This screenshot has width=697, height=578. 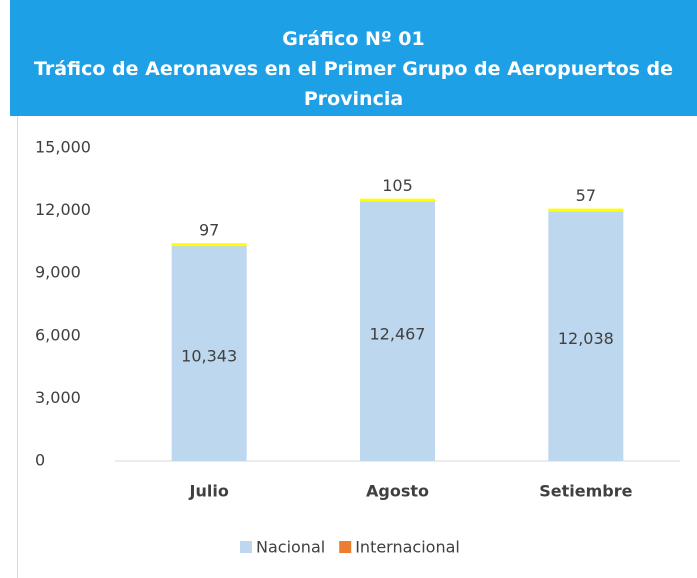 What do you see at coordinates (585, 491) in the screenshot?
I see `x-tick-label: Setiembre` at bounding box center [585, 491].